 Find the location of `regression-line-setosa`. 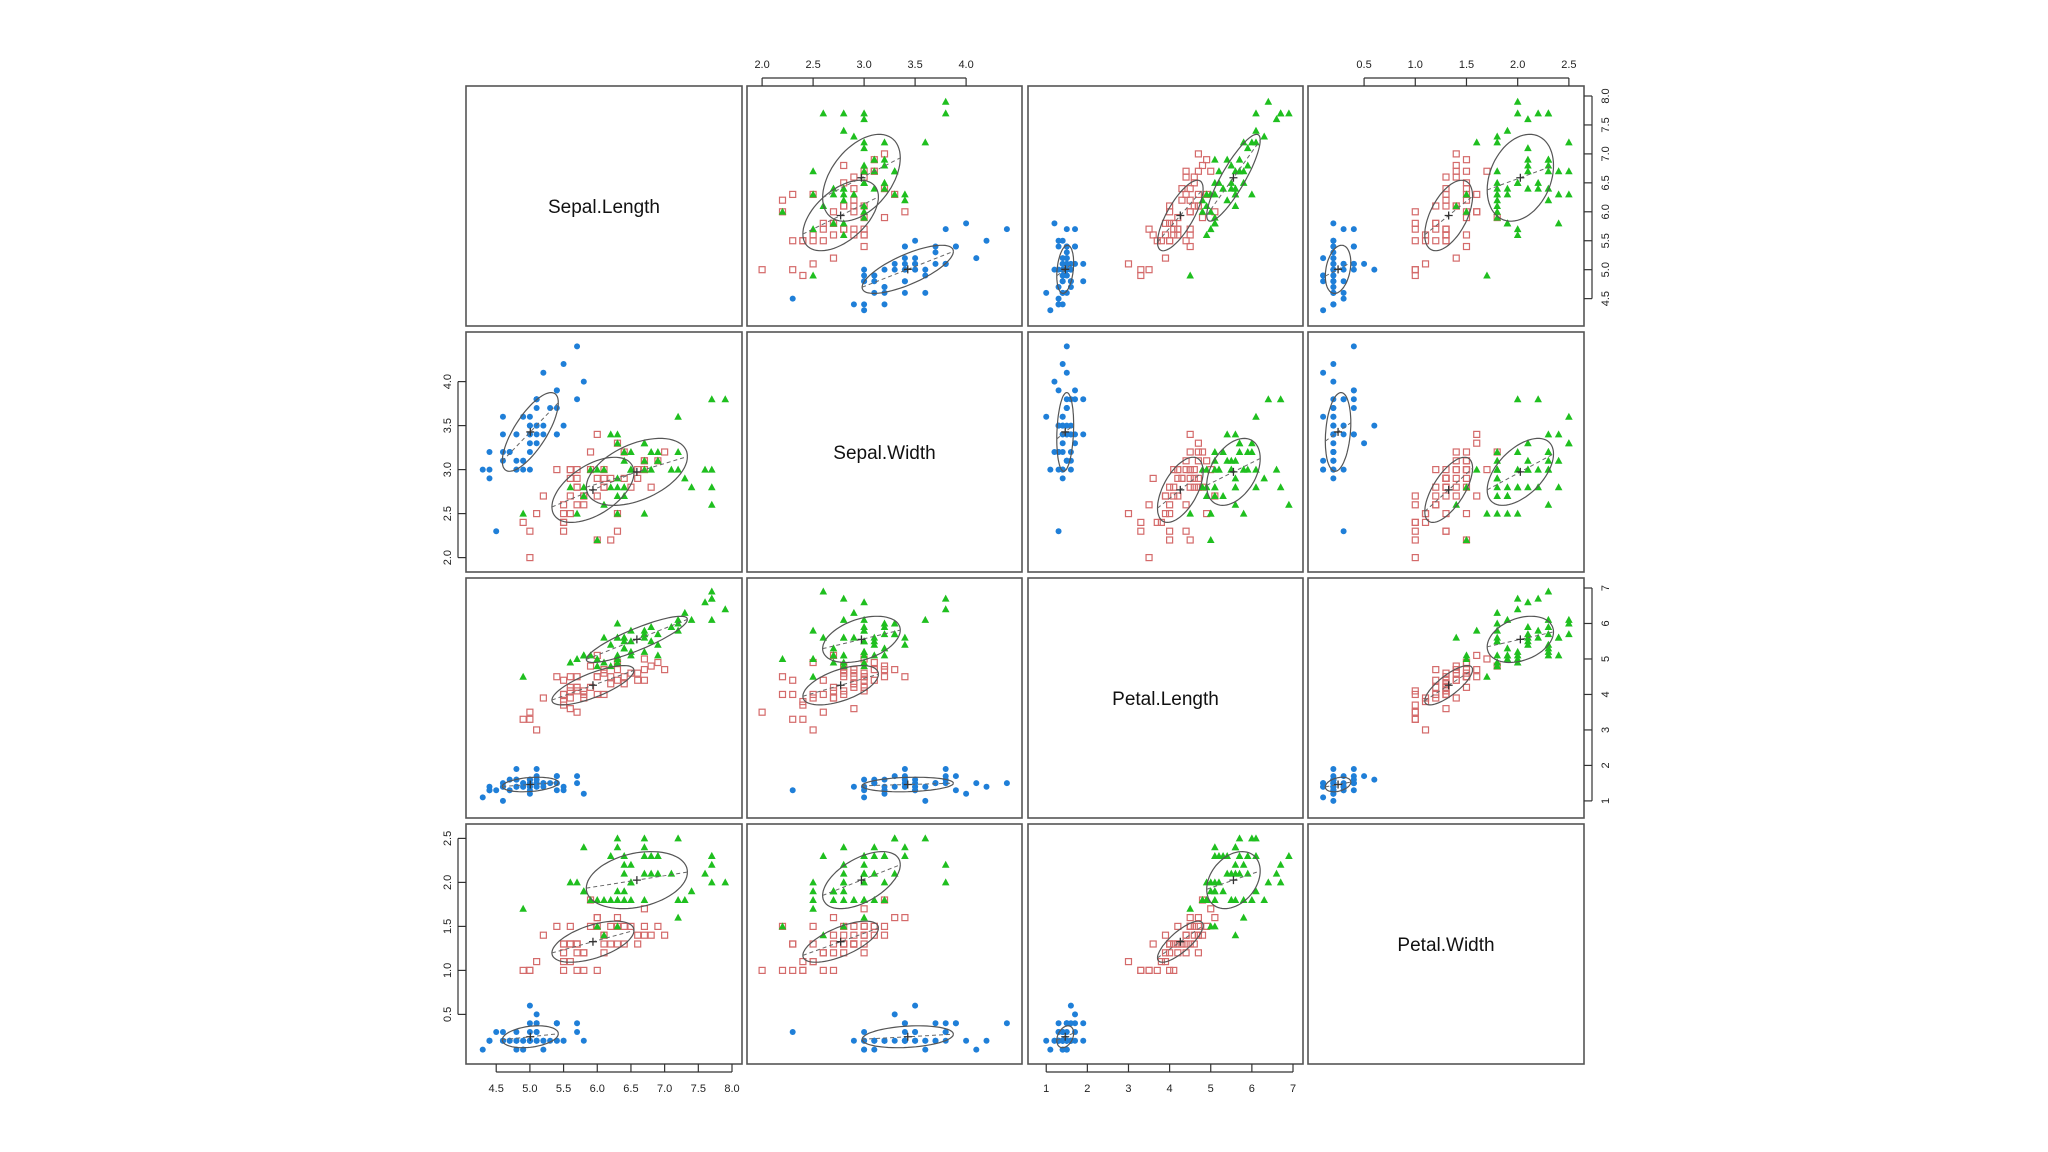

regression-line-setosa is located at coordinates (1338, 784).